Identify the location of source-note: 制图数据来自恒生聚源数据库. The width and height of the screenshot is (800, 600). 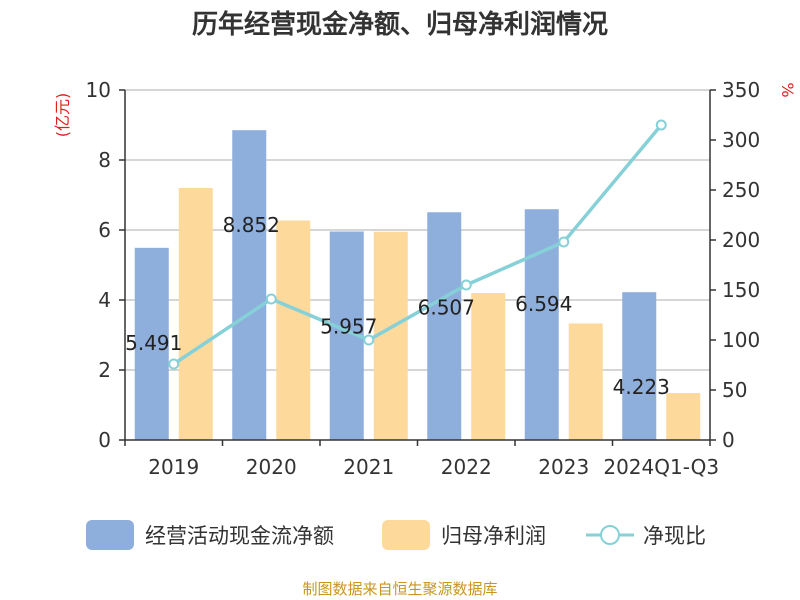
(399, 589).